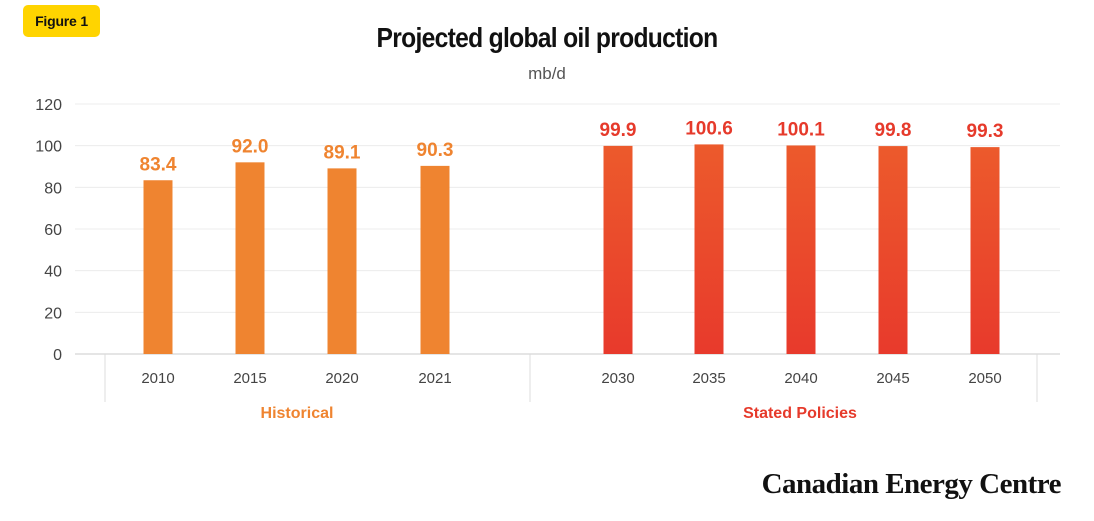  What do you see at coordinates (342, 152) in the screenshot?
I see `data-label-2020: 89.1` at bounding box center [342, 152].